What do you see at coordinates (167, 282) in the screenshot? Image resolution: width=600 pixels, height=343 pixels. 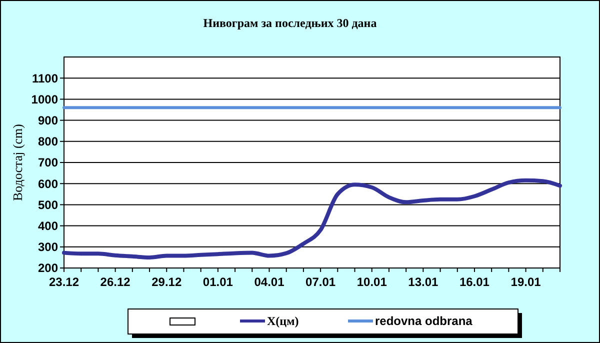 I see `x-tick-label: 29.12` at bounding box center [167, 282].